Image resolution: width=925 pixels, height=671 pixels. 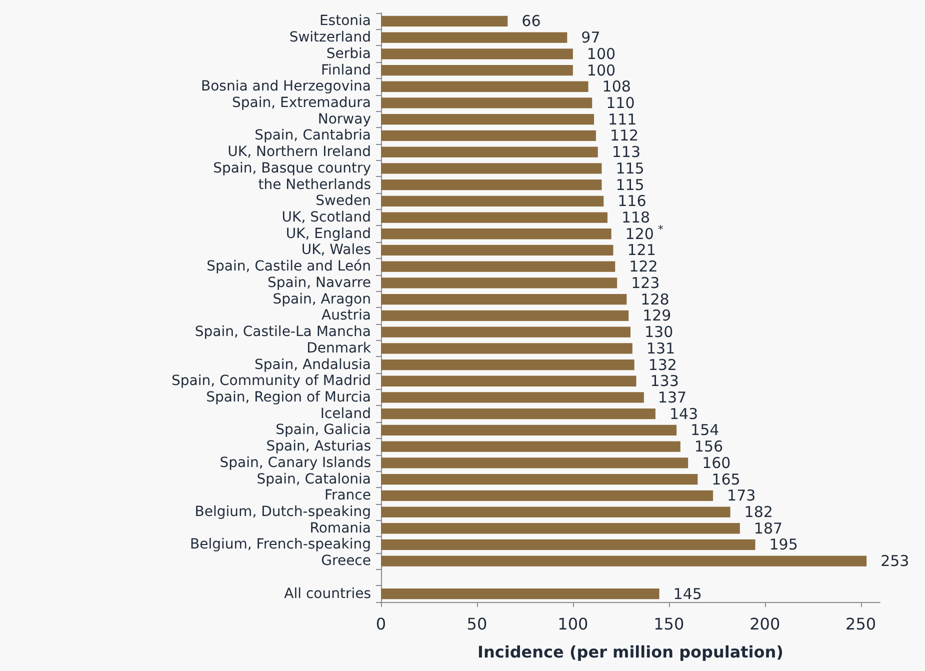 I want to click on data-label: 121, so click(x=641, y=250).